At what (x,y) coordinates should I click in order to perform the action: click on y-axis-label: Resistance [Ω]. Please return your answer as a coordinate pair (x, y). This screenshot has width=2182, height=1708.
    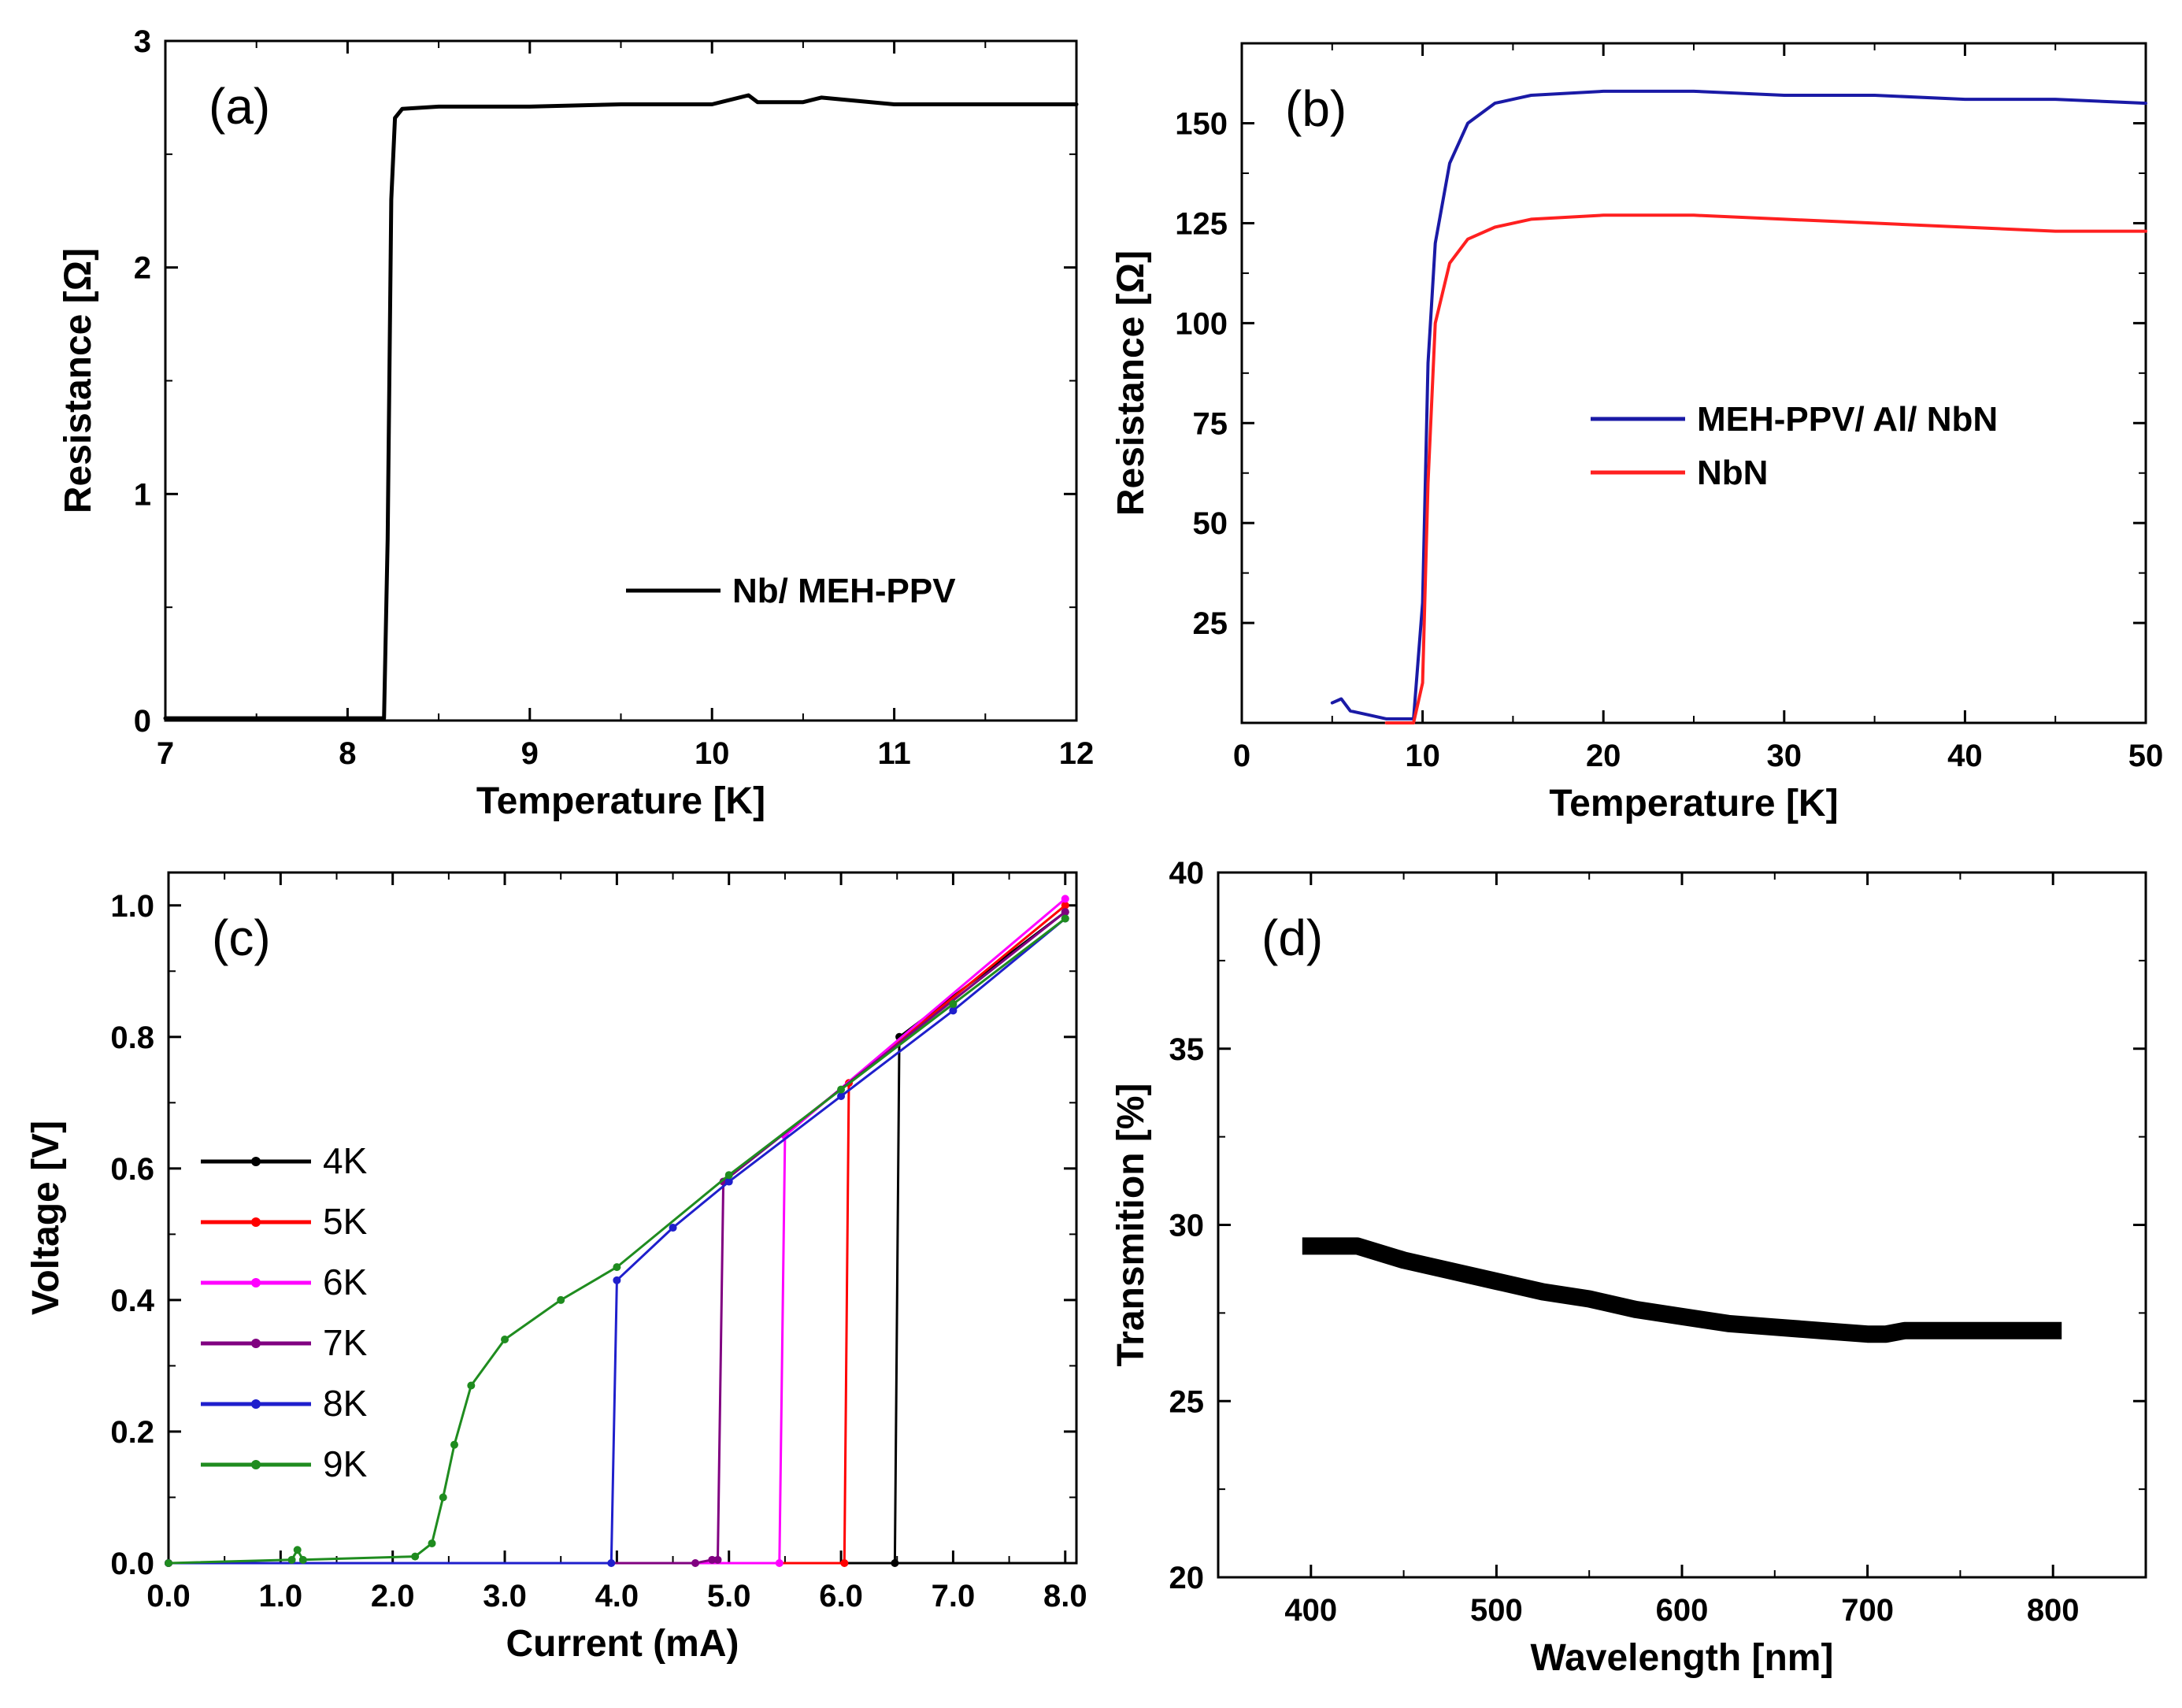
    Looking at the image, I should click on (78, 380).